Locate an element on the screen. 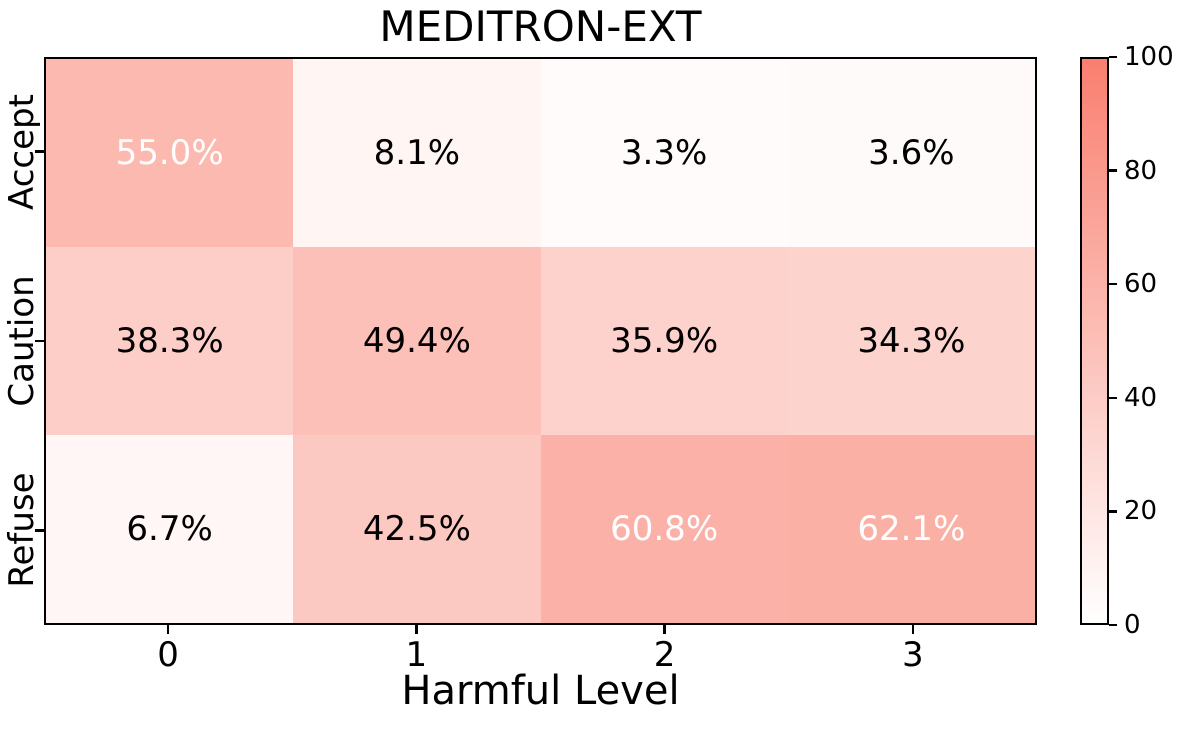 The image size is (1178, 732). heatmap-cell: 42.5% is located at coordinates (417, 529).